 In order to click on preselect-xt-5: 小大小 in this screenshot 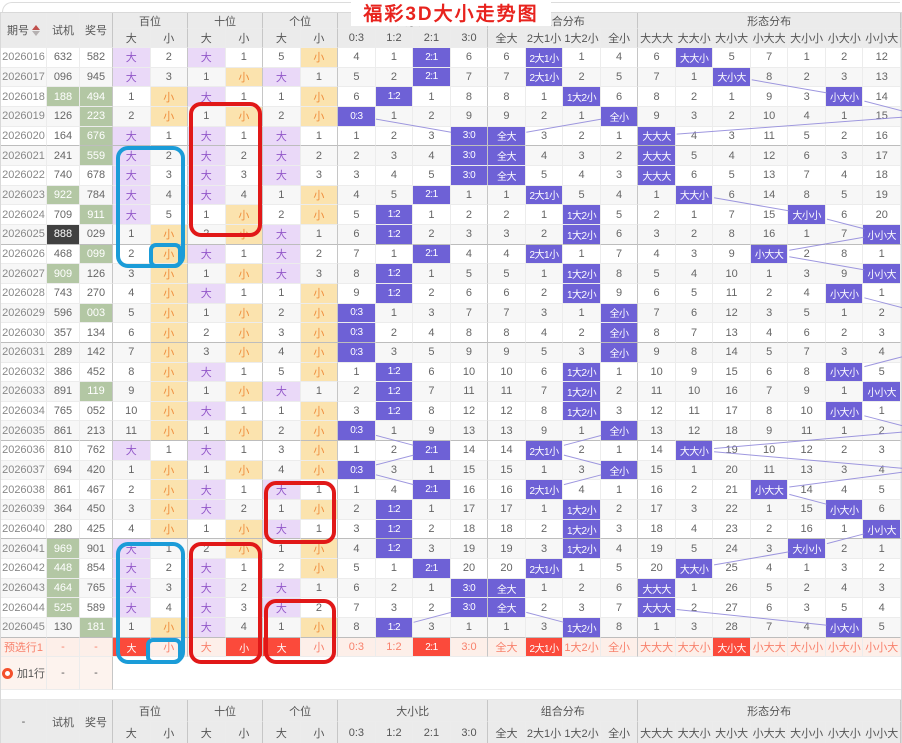, I will do `click(844, 647)`.